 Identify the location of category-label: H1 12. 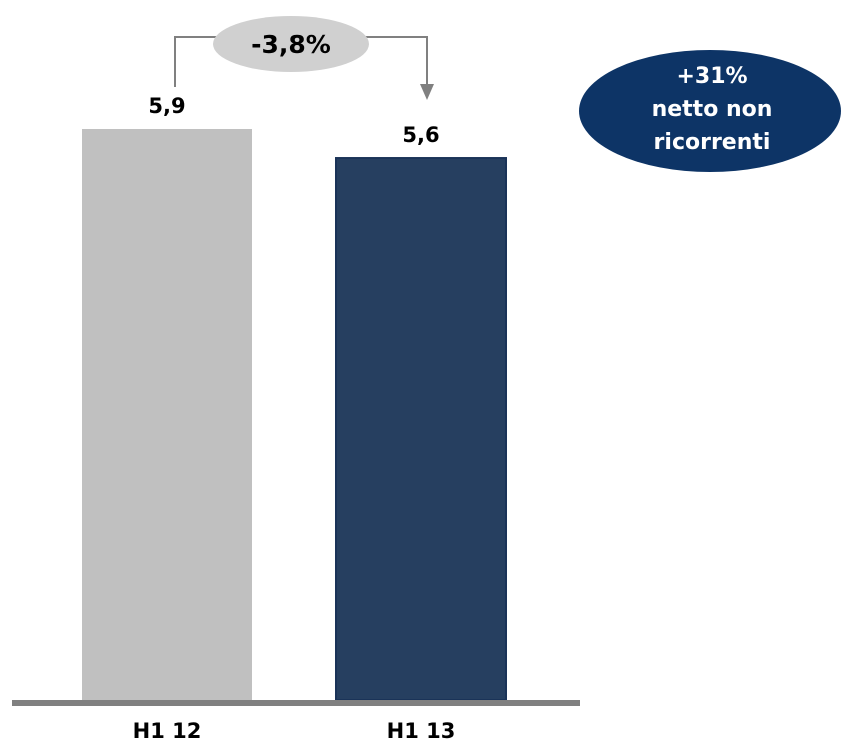
(167, 731).